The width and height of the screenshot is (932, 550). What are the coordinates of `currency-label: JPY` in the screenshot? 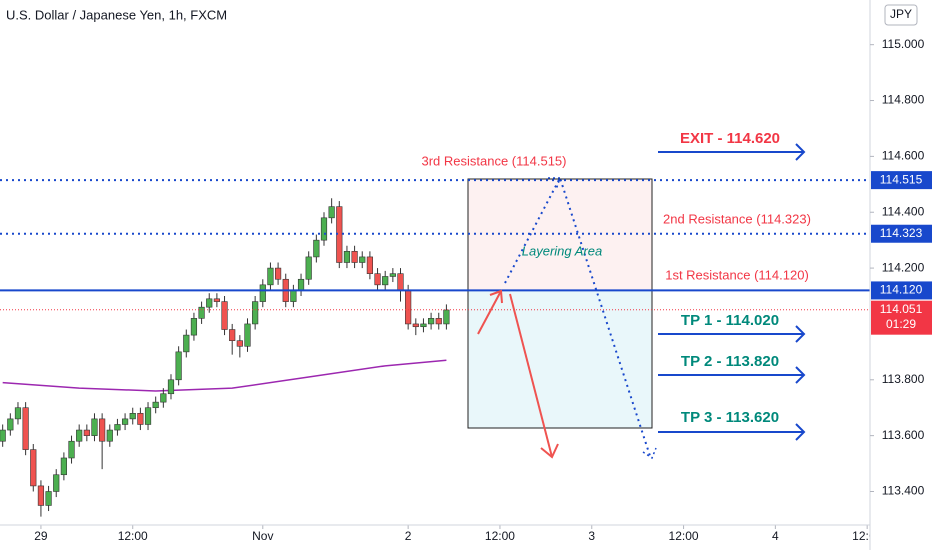 It's located at (901, 14).